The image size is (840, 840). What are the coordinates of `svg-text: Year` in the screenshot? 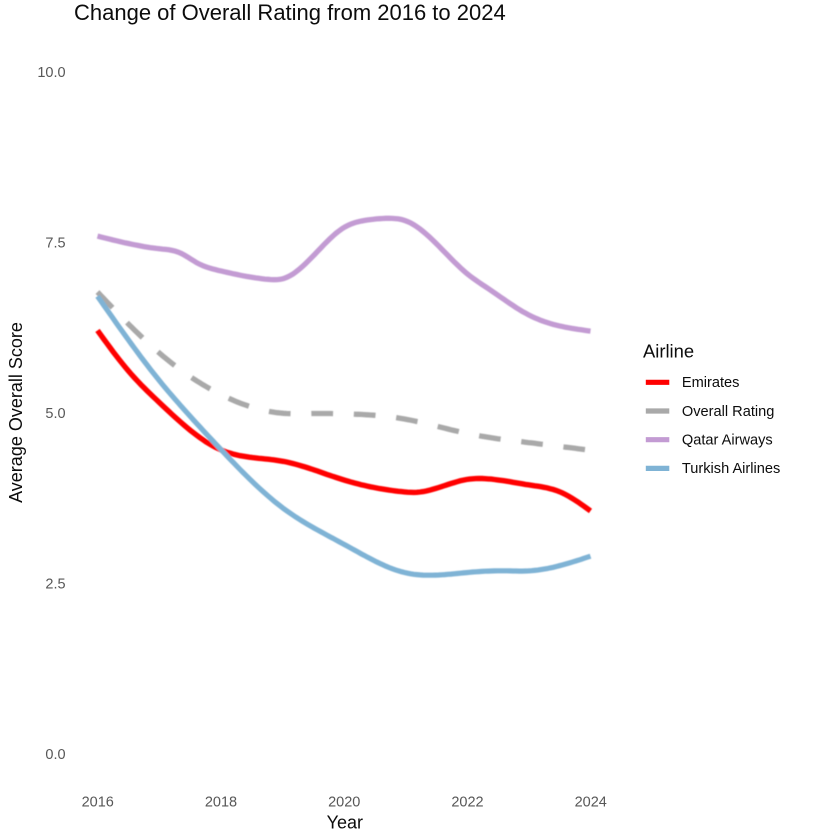 It's located at (345, 822).